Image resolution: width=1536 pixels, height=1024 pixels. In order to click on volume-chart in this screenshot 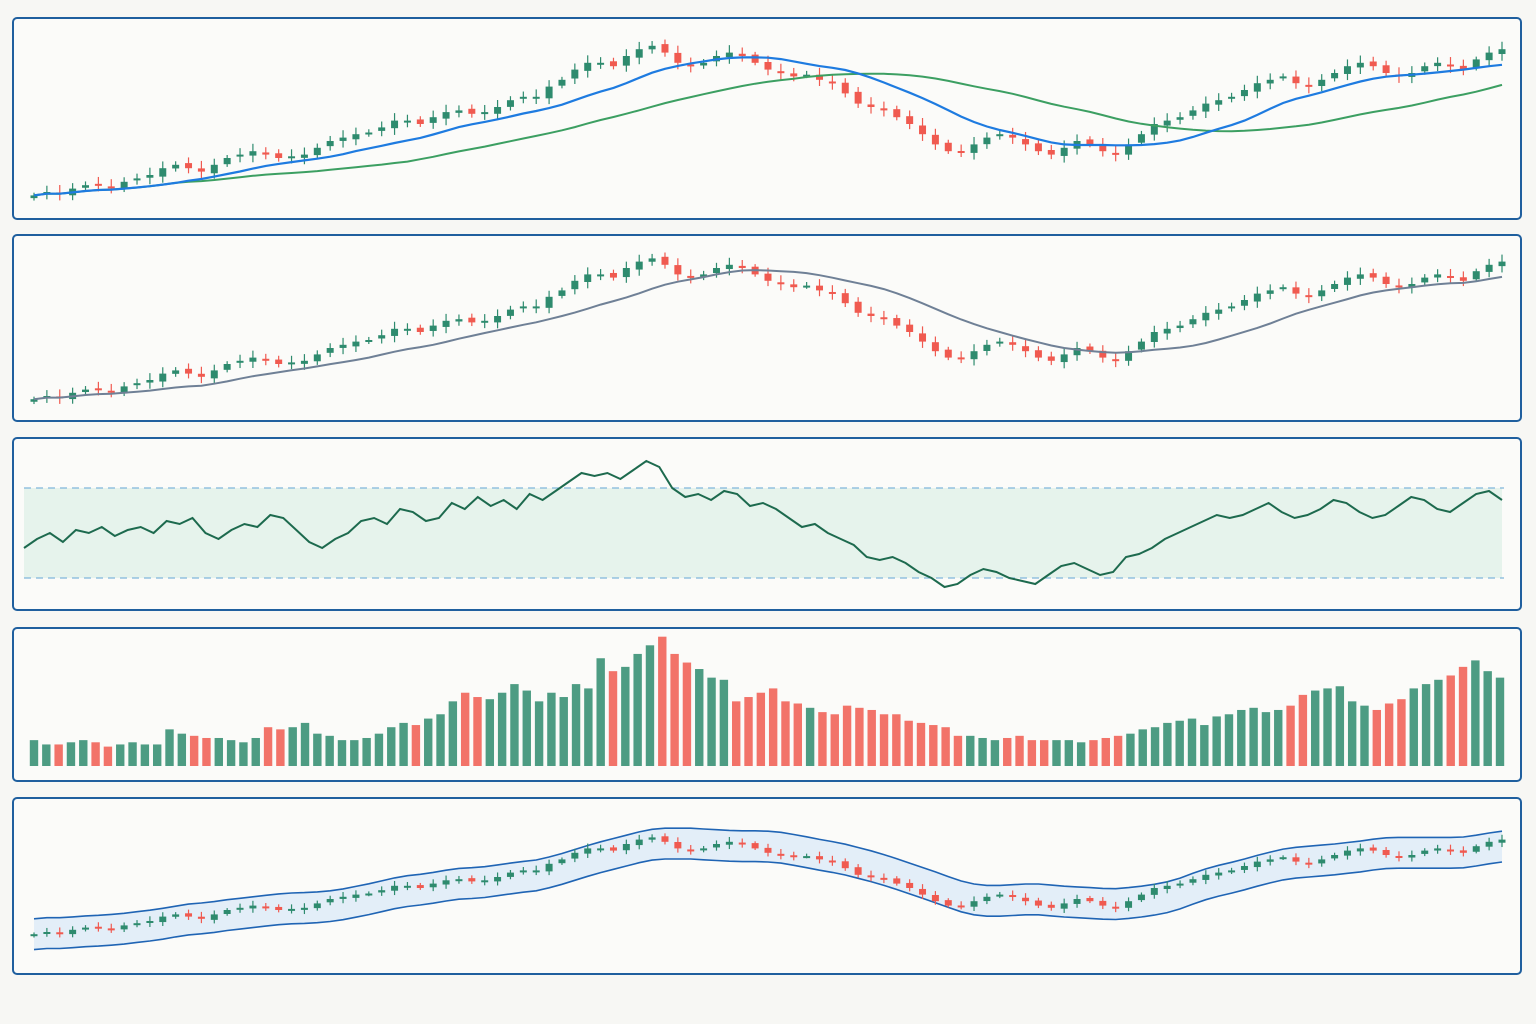, I will do `click(767, 701)`.